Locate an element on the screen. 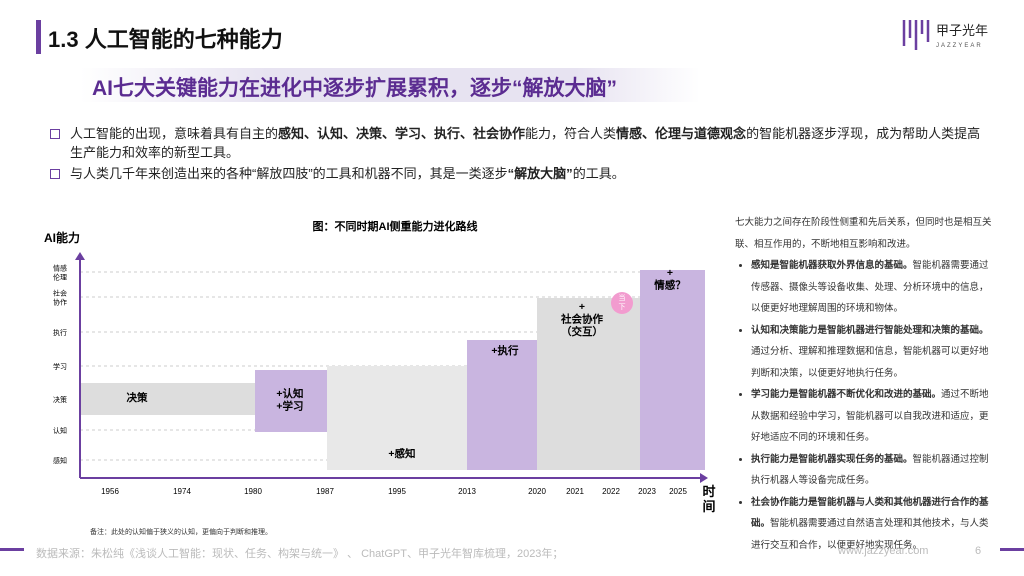 This screenshot has width=1024, height=576. logo: 甲子光年 JAZZYEAR is located at coordinates (945, 35).